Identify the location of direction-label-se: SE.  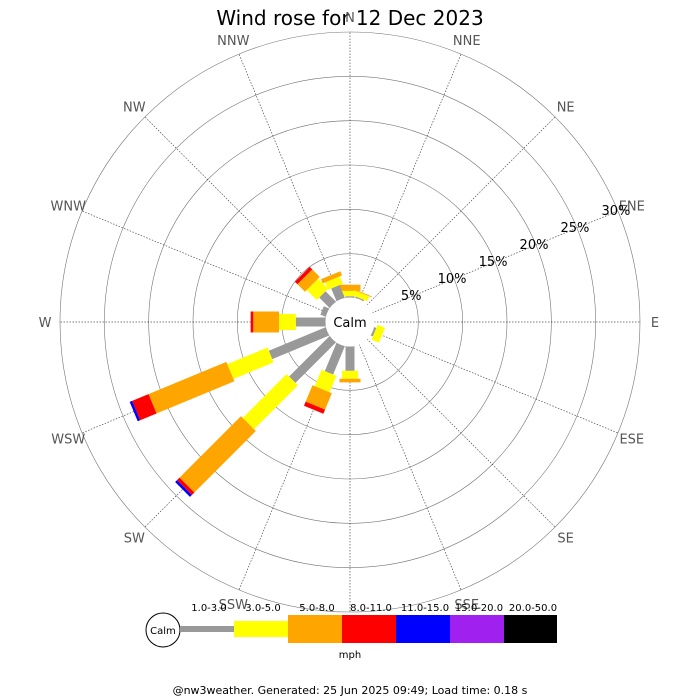
(565, 539).